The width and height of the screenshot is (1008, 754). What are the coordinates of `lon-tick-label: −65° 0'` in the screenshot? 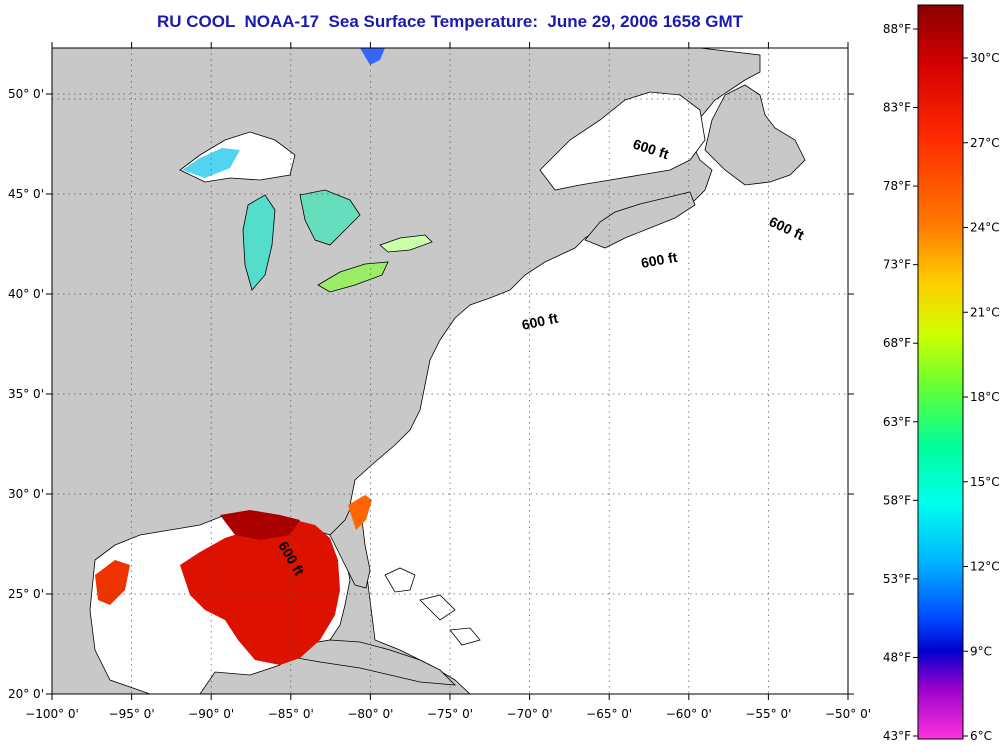 It's located at (609, 714).